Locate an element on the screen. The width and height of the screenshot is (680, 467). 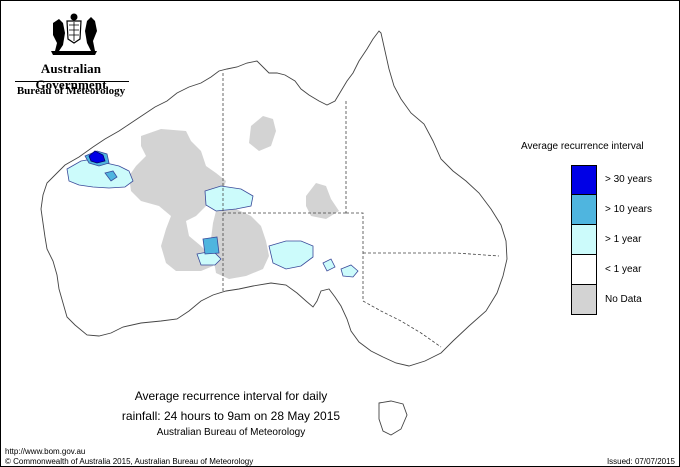
legend-label: No Data is located at coordinates (623, 299).